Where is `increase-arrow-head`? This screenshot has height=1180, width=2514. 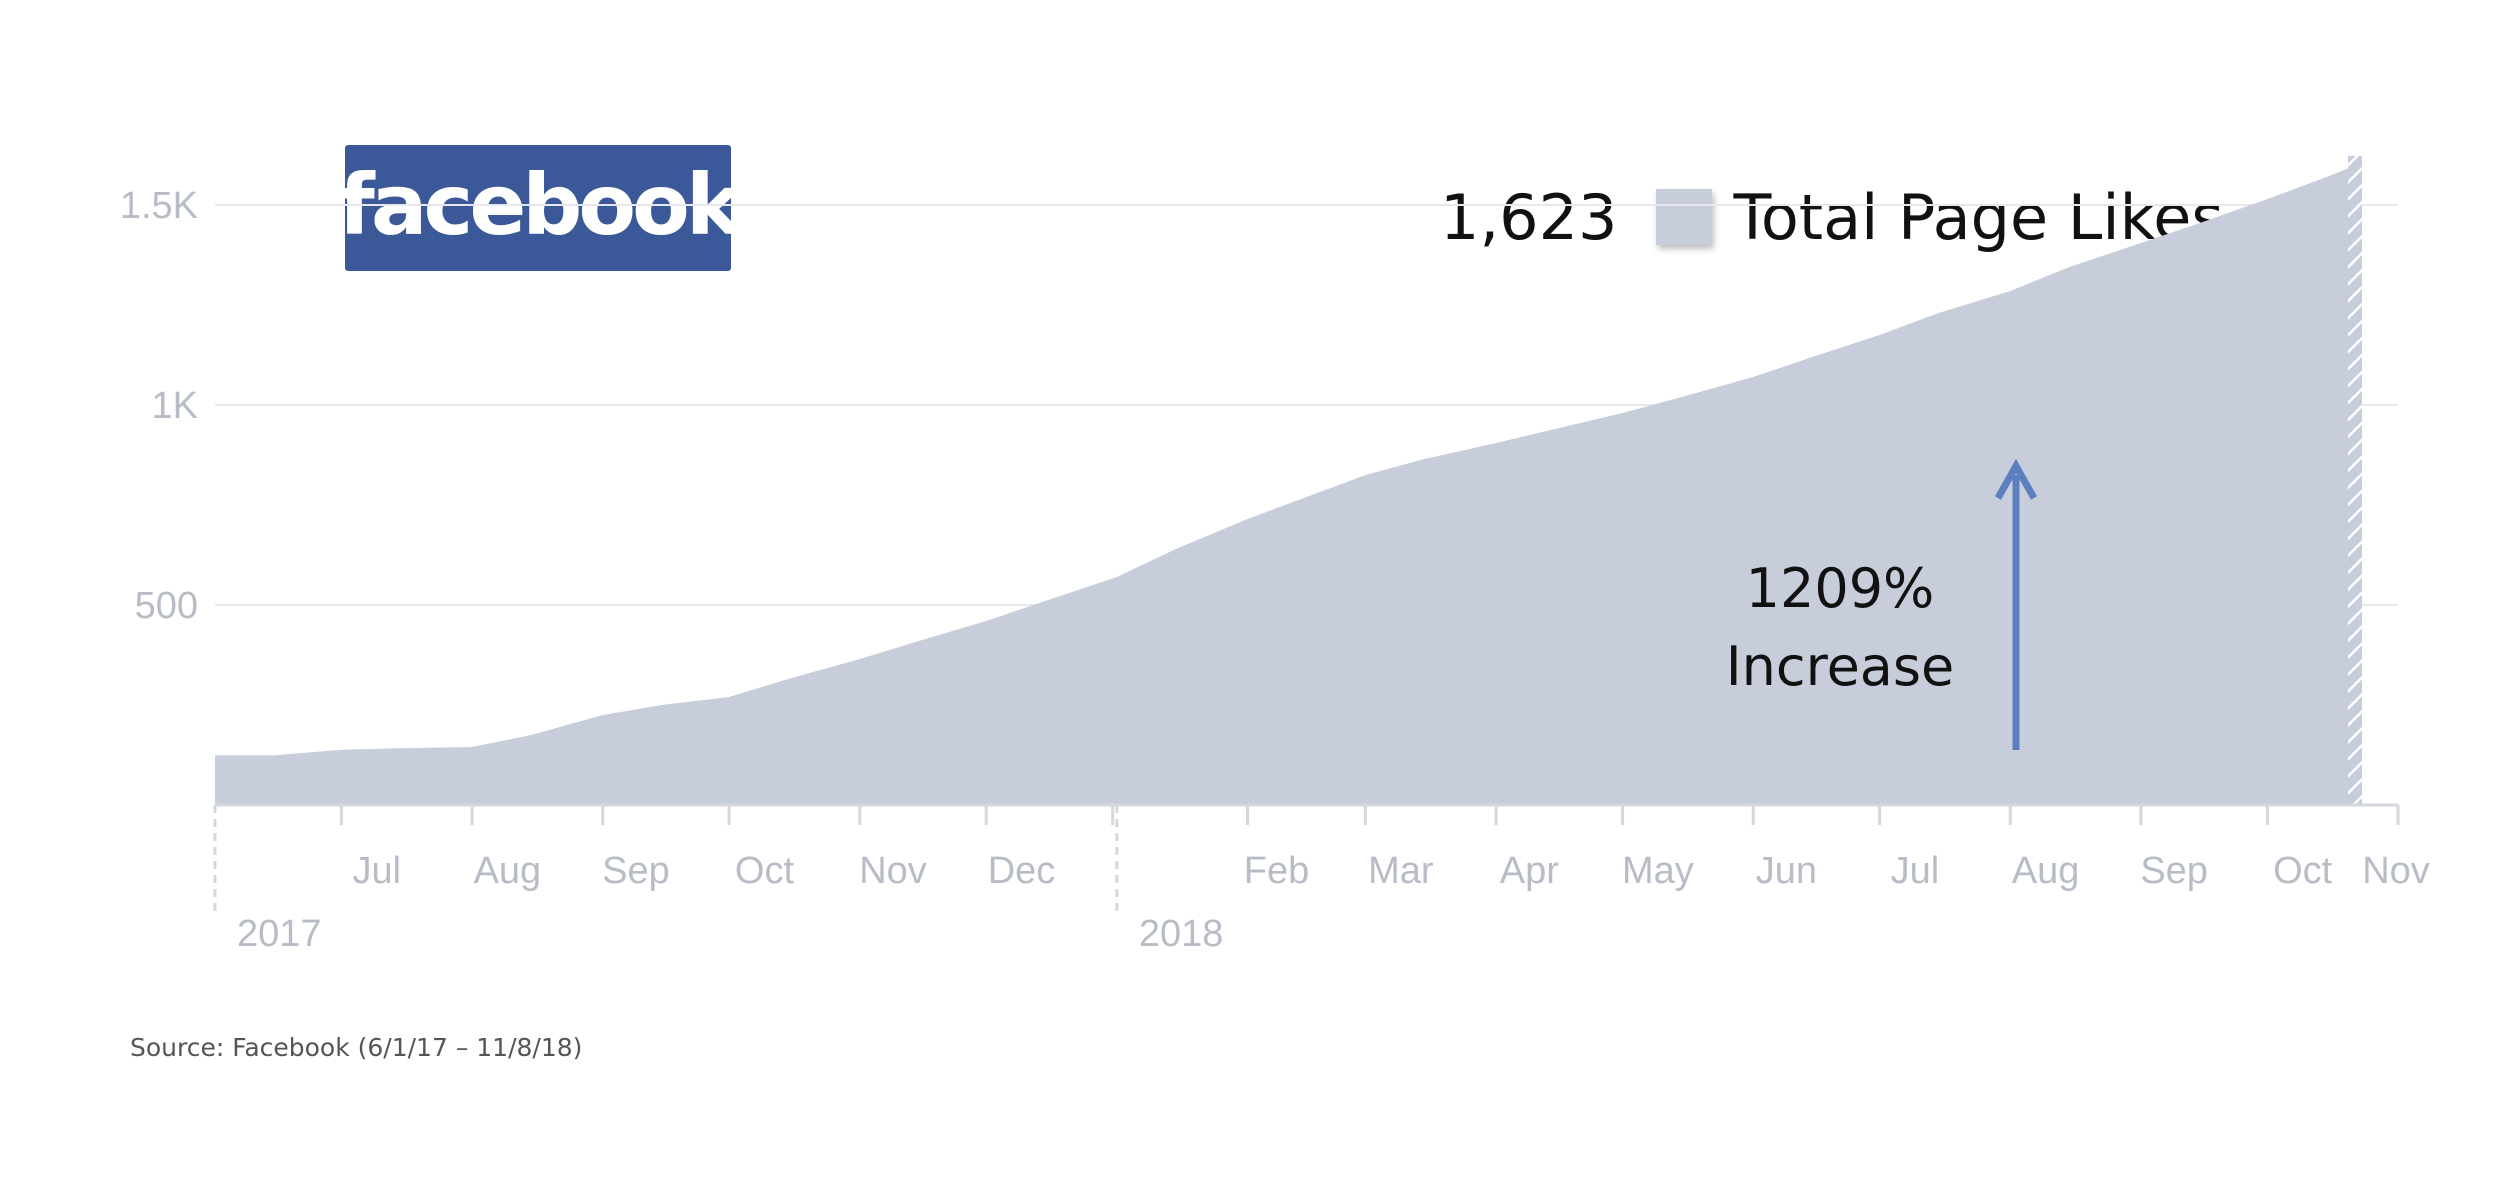 increase-arrow-head is located at coordinates (2016, 479).